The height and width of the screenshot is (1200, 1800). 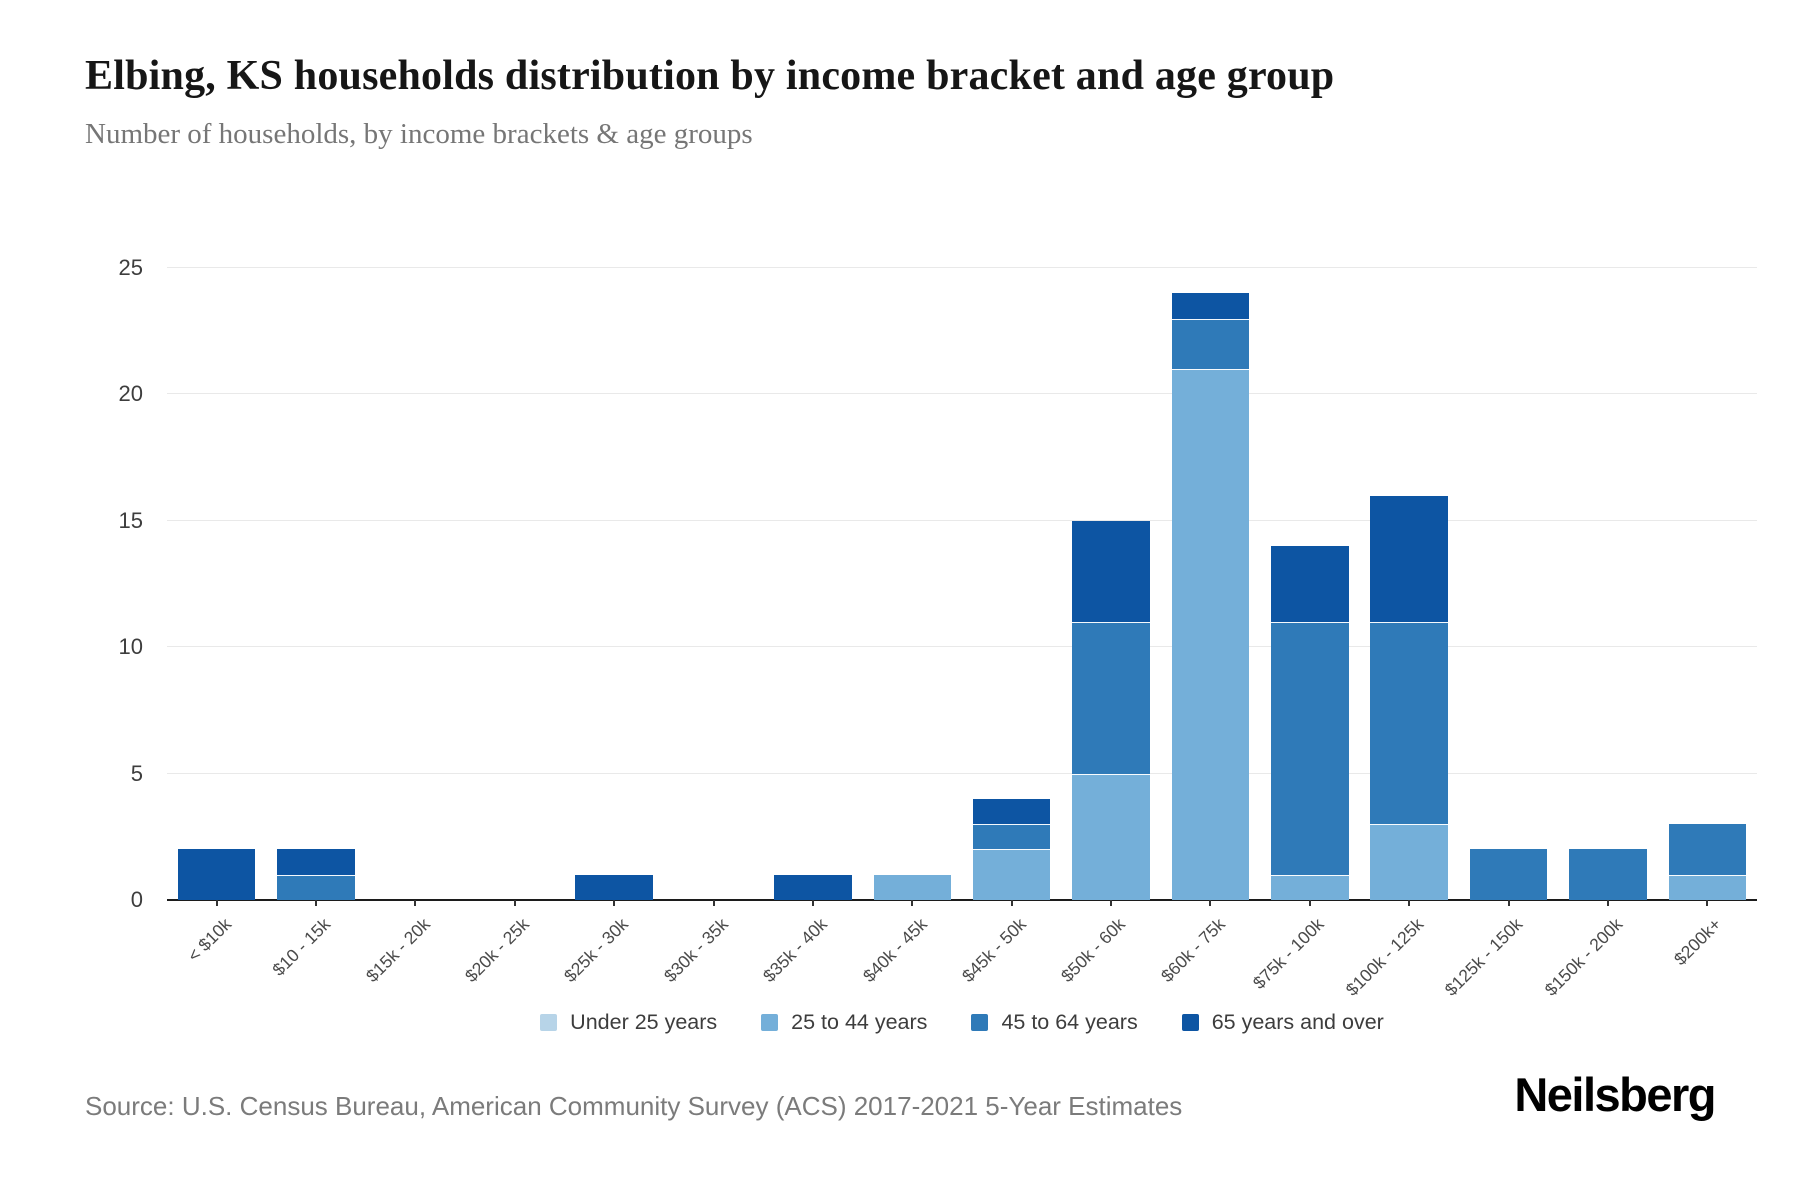 I want to click on bar-10-15k, so click(x=316, y=584).